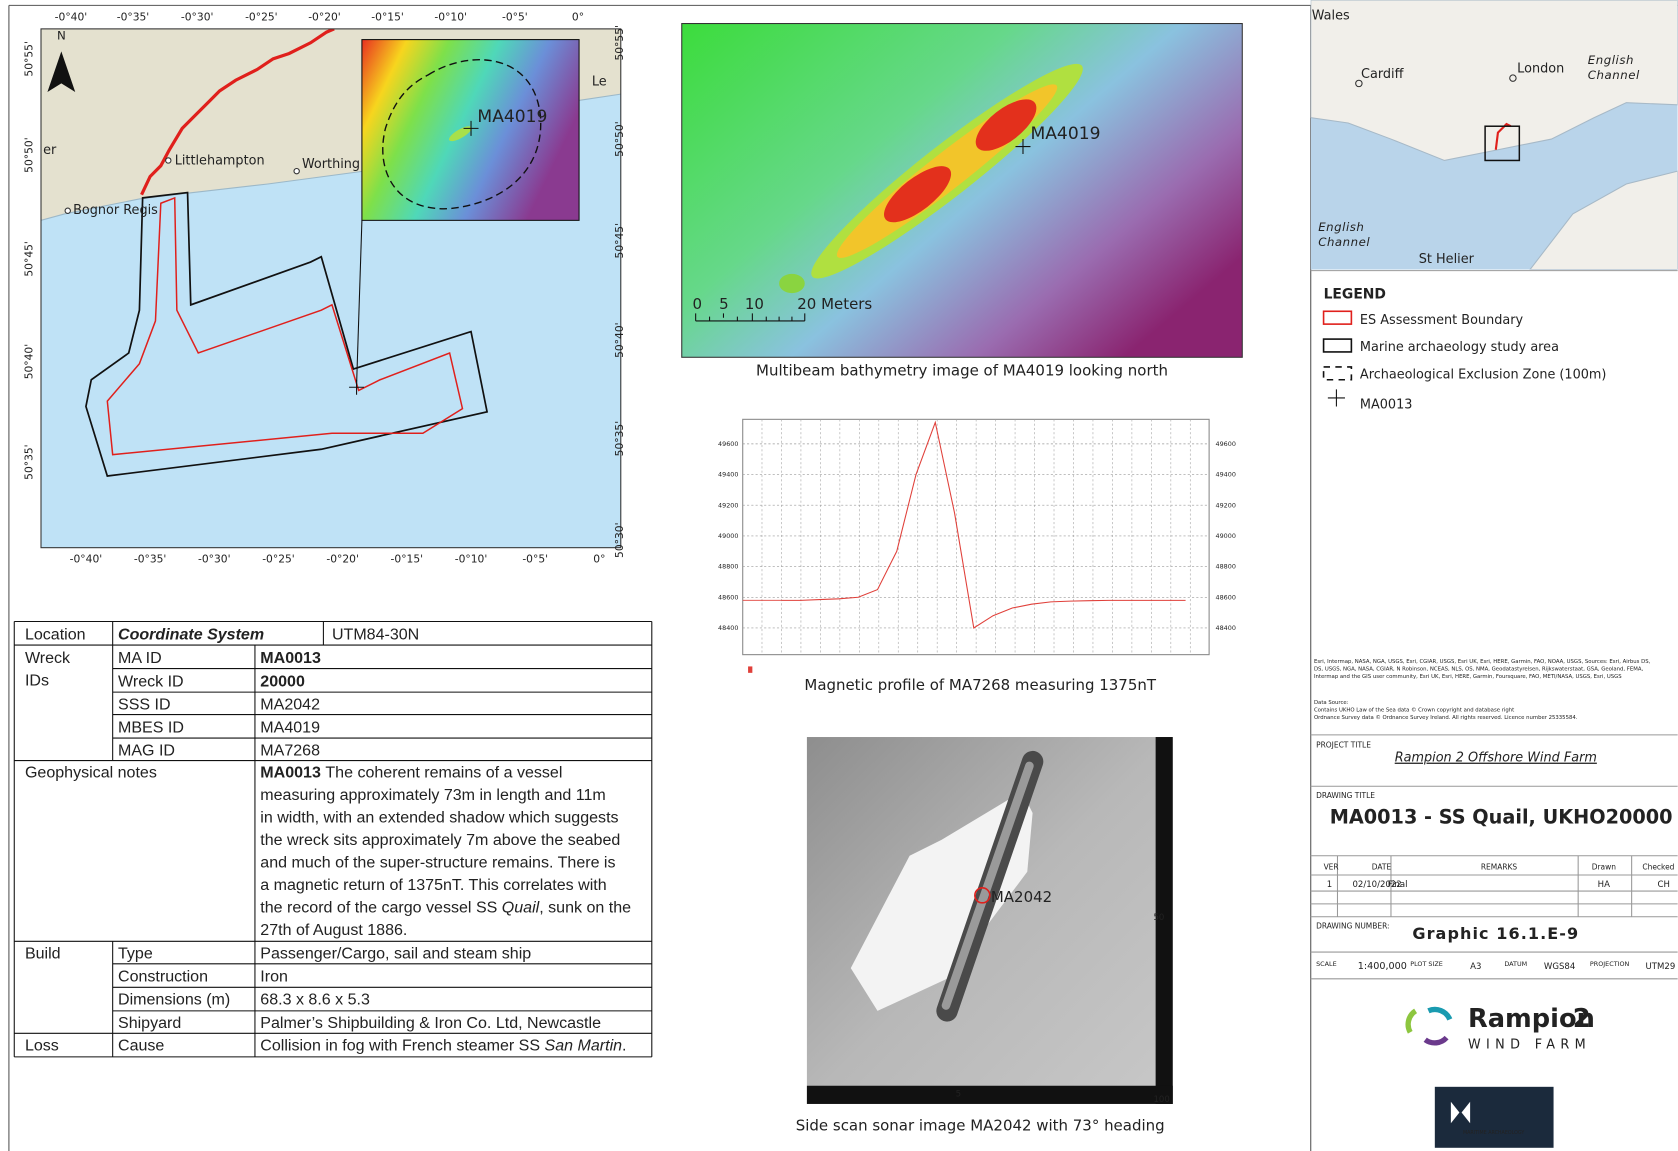 Image resolution: width=1678 pixels, height=1151 pixels. What do you see at coordinates (28, 361) in the screenshot?
I see `lat-label: 50°40'` at bounding box center [28, 361].